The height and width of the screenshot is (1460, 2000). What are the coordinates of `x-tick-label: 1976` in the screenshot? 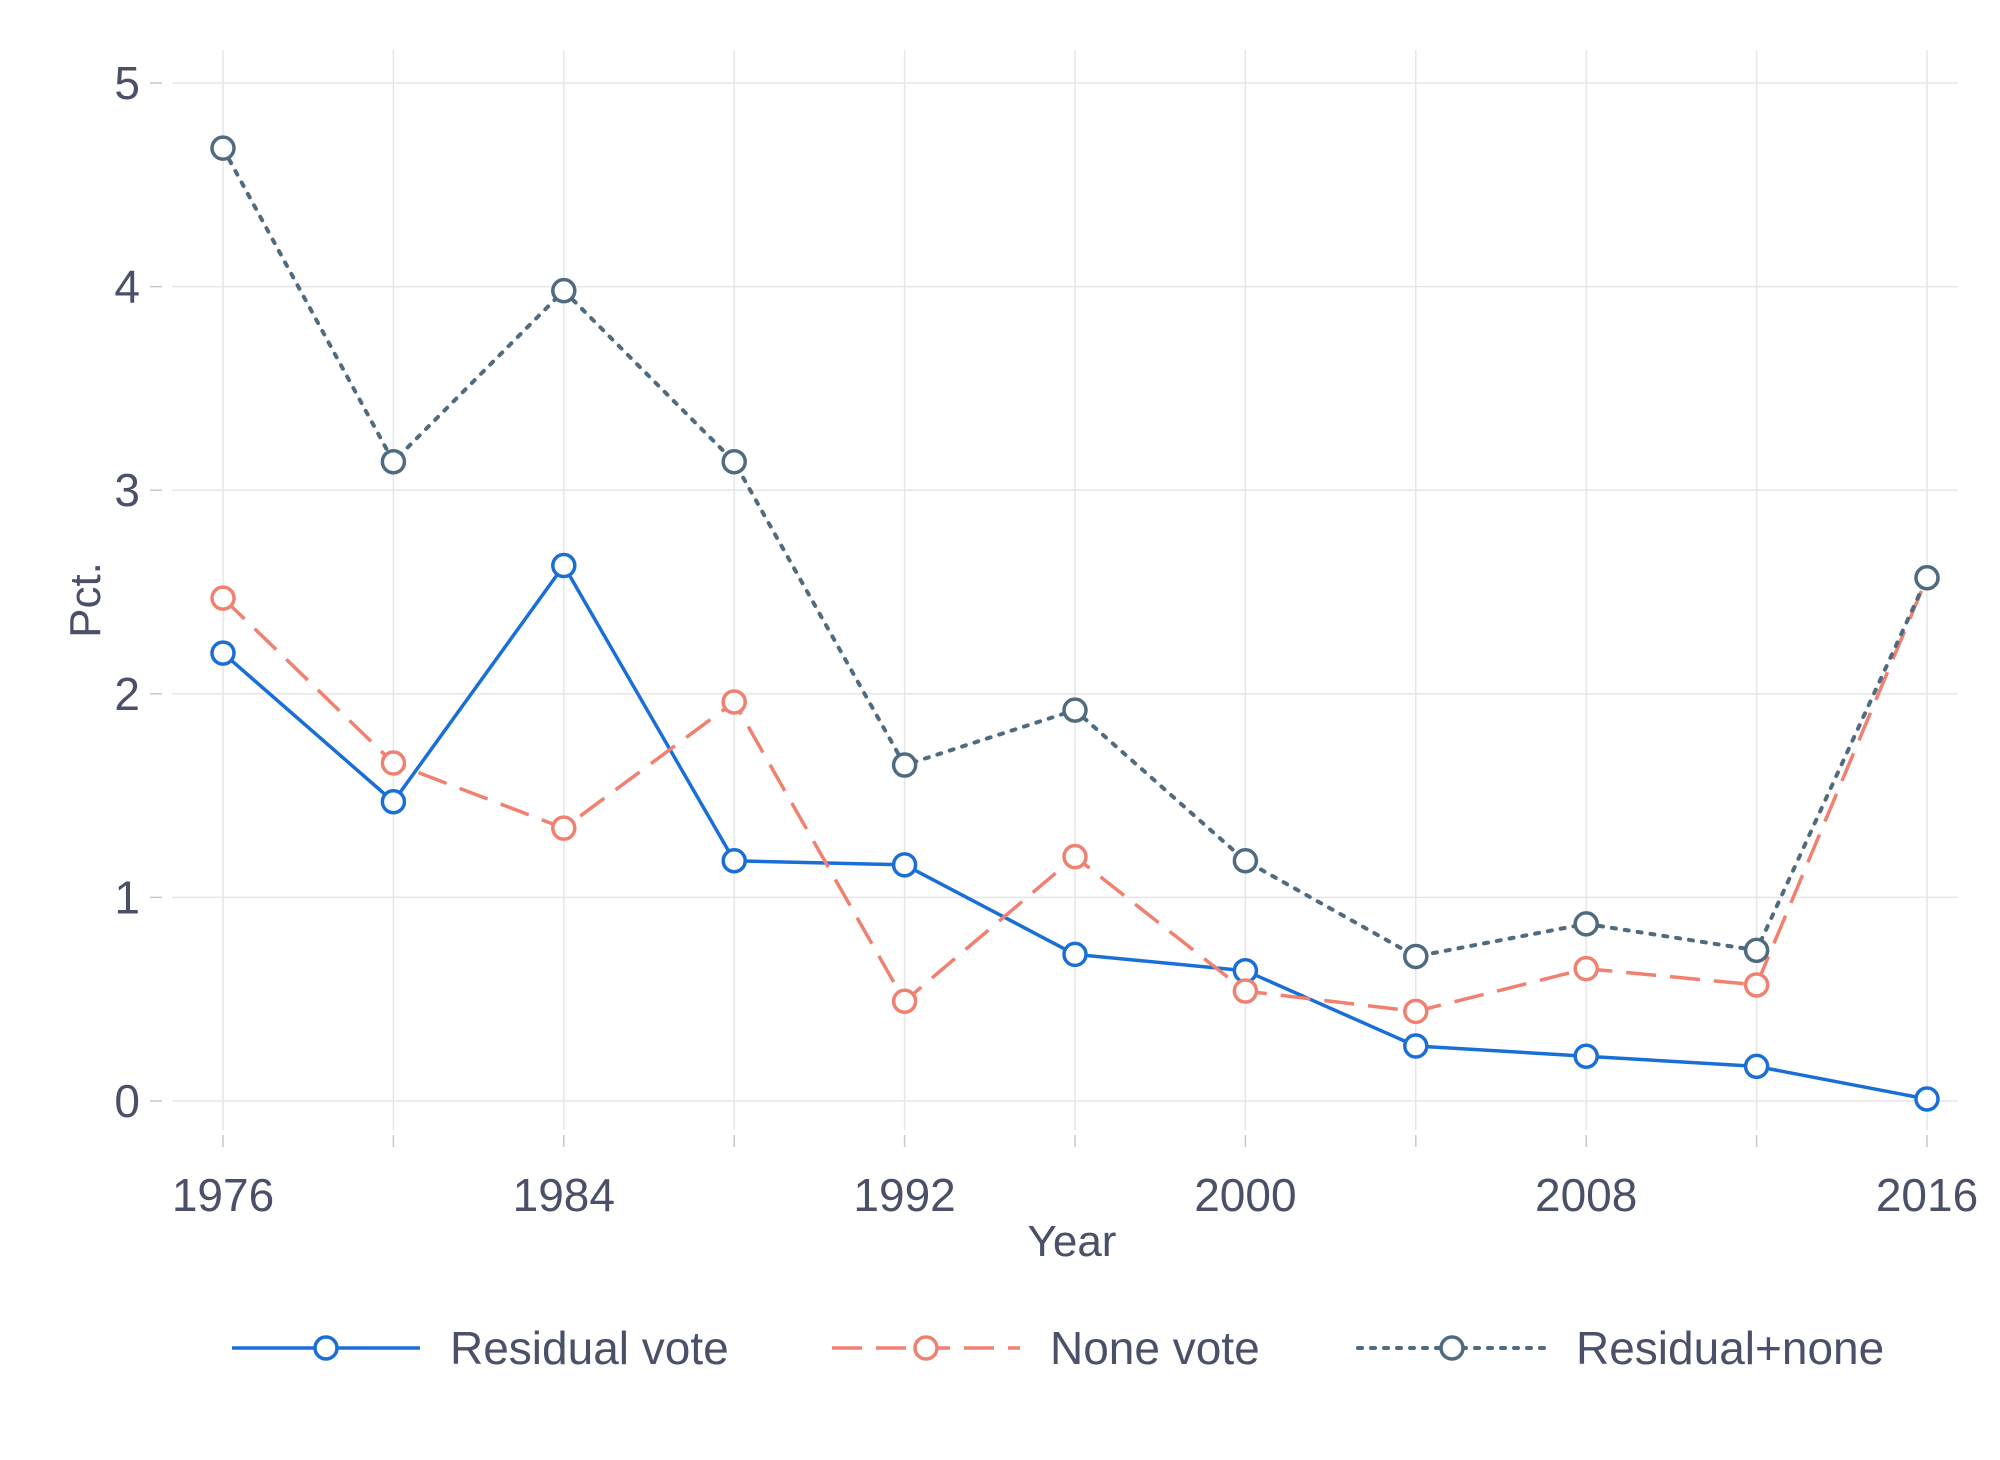 It's located at (223, 1195).